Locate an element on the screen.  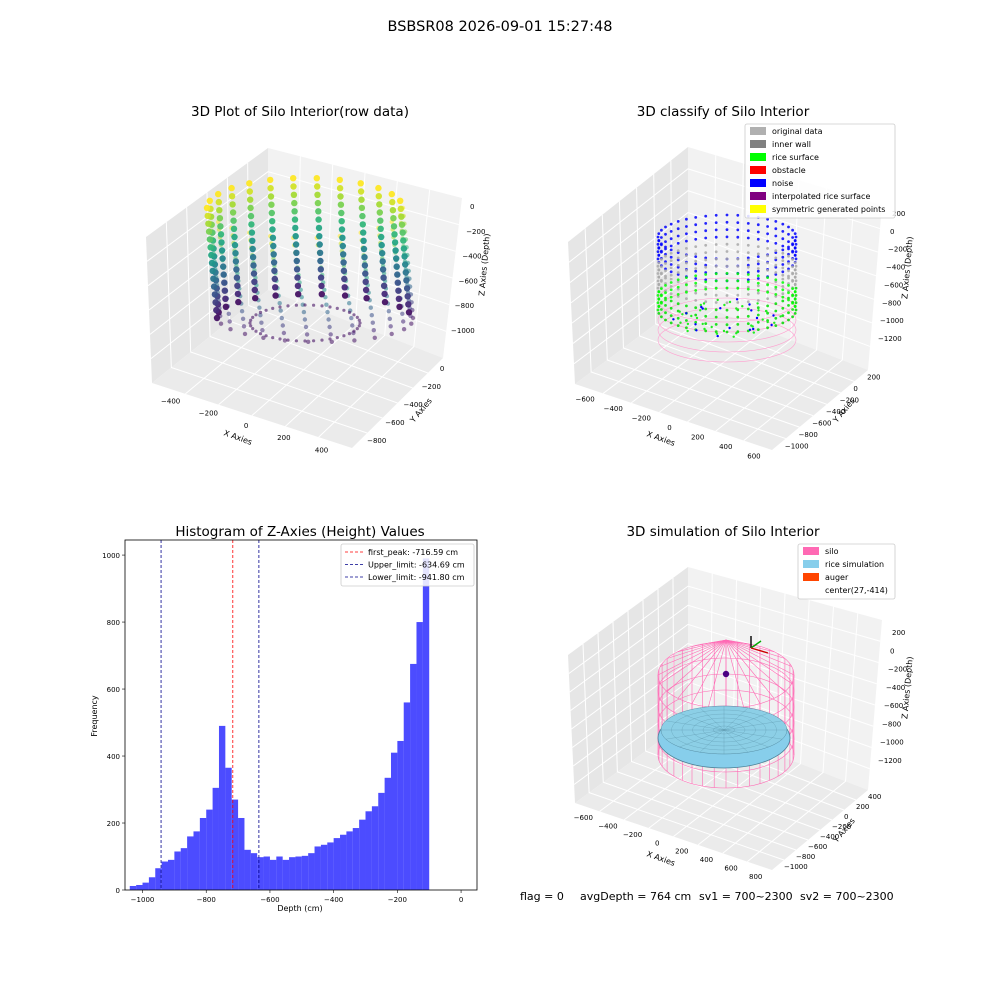
z-tick-label: 0 is located at coordinates (892, 232).